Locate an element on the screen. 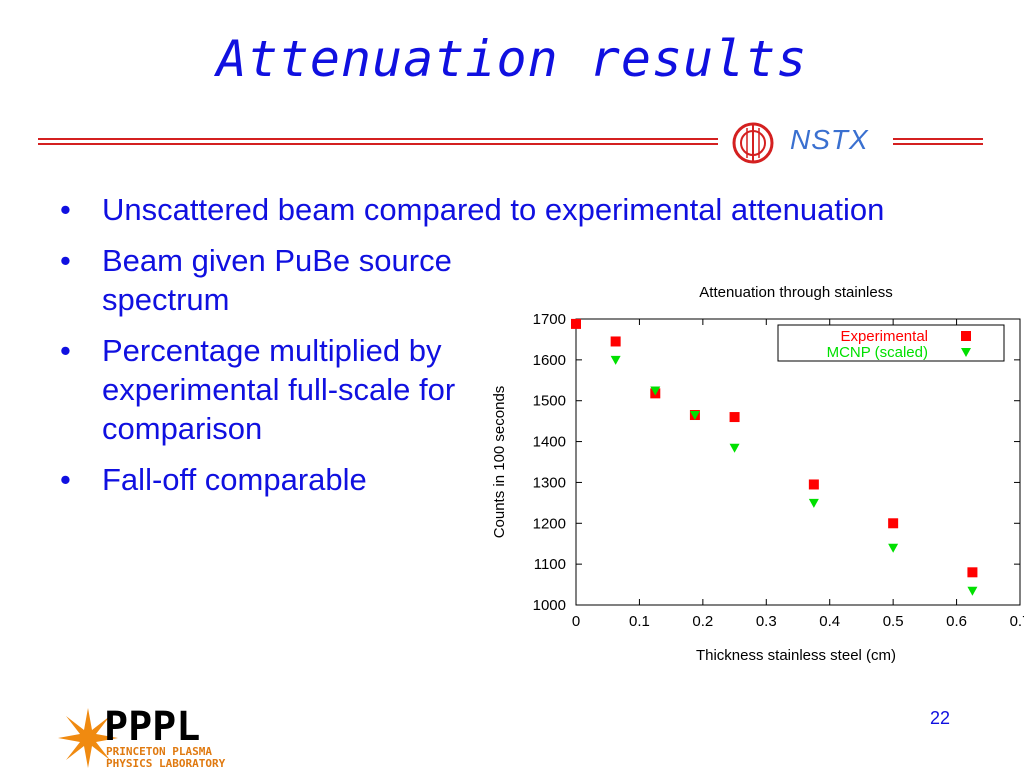  pppl-logo-subtext-1: PRINCETON PLASMA is located at coordinates (159, 751).